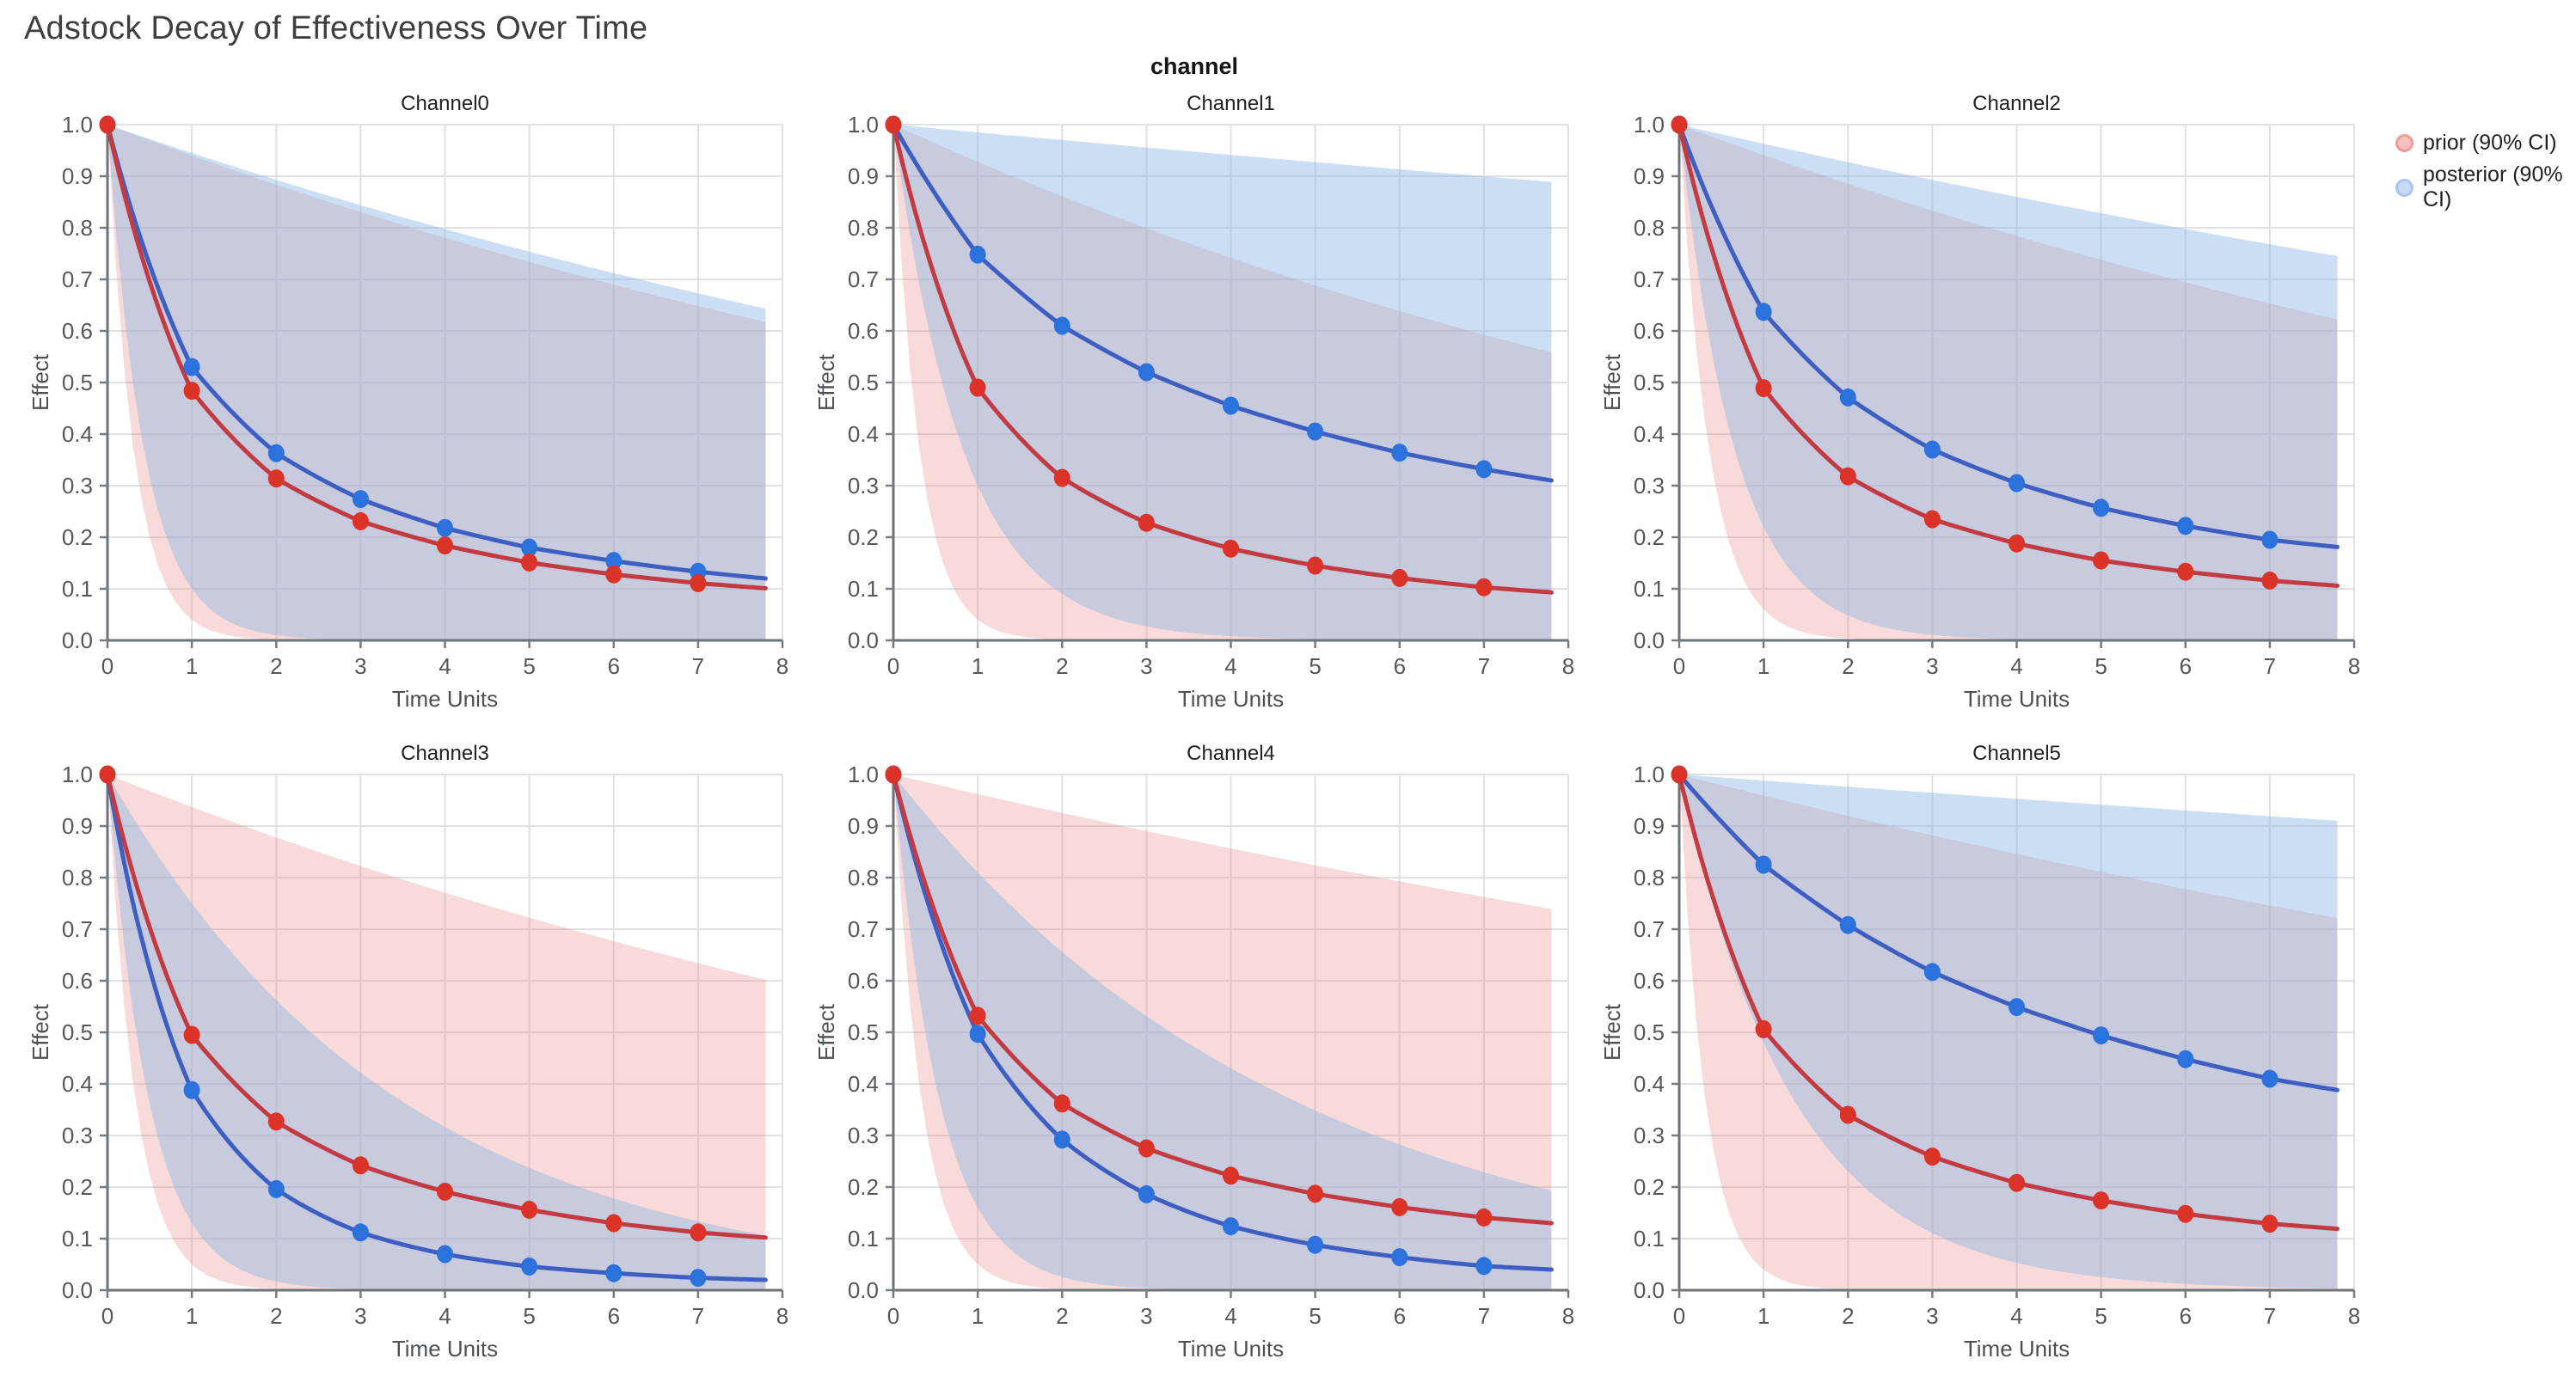 Image resolution: width=2576 pixels, height=1377 pixels. What do you see at coordinates (1975, 332) in the screenshot?
I see `posterior-markers` at bounding box center [1975, 332].